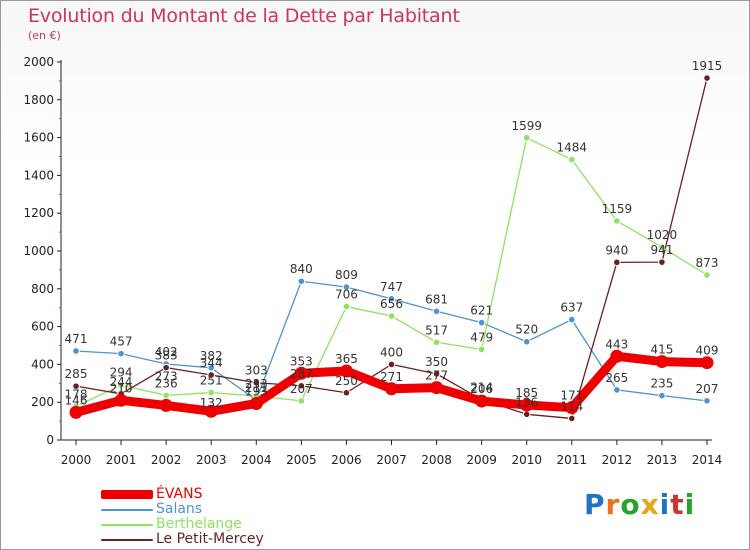 The width and height of the screenshot is (750, 550). What do you see at coordinates (391, 460) in the screenshot?
I see `x-tick-label: 2007` at bounding box center [391, 460].